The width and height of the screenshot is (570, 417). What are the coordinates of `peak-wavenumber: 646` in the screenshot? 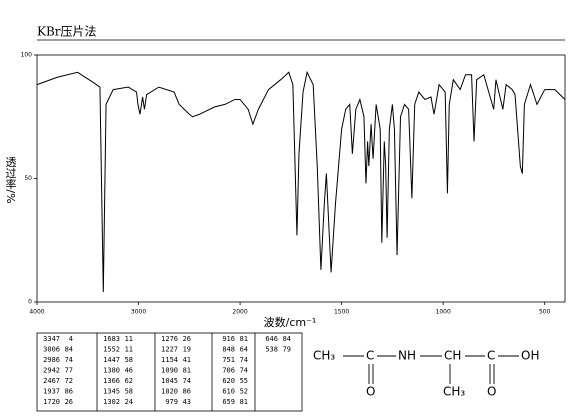 It's located at (271, 339).